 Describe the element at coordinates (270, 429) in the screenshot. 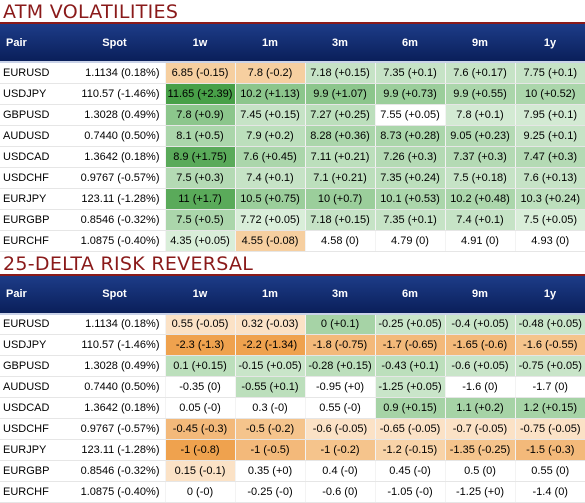

I see `tenor-value: -0.5 (-0.2)` at that location.